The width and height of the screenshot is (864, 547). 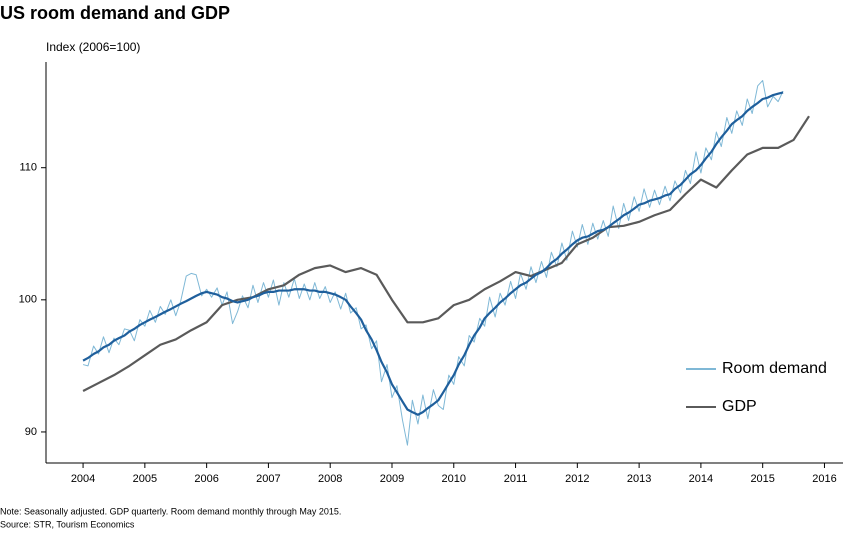 I want to click on x-tick-label: 2009, so click(x=392, y=479).